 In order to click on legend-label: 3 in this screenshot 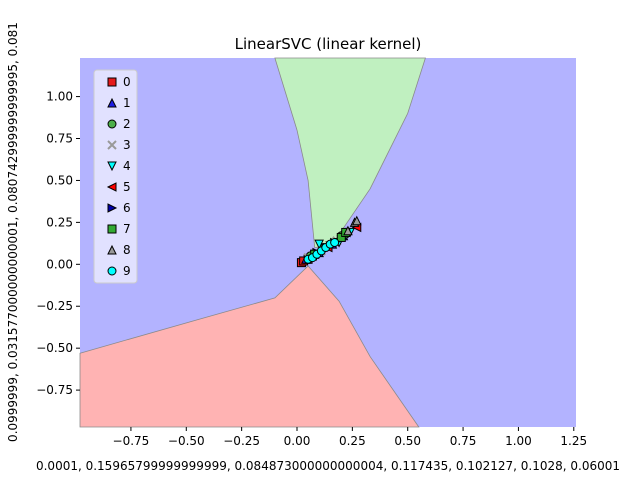, I will do `click(127, 145)`.